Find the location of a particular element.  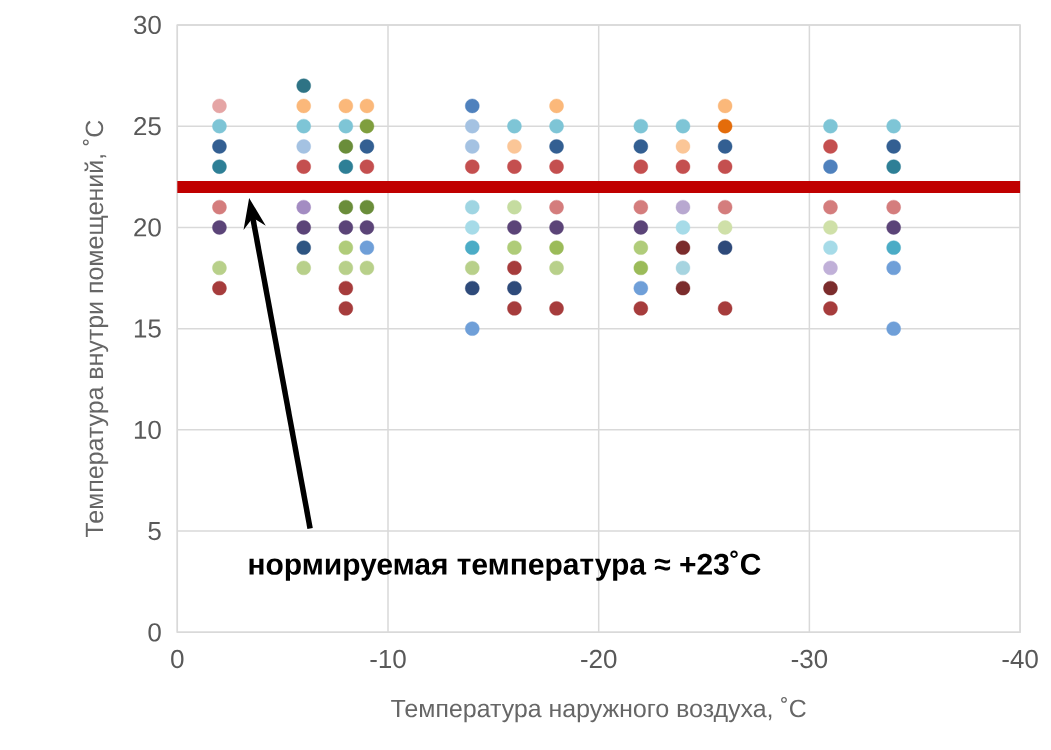

y-tick-label: 20 is located at coordinates (147, 227).